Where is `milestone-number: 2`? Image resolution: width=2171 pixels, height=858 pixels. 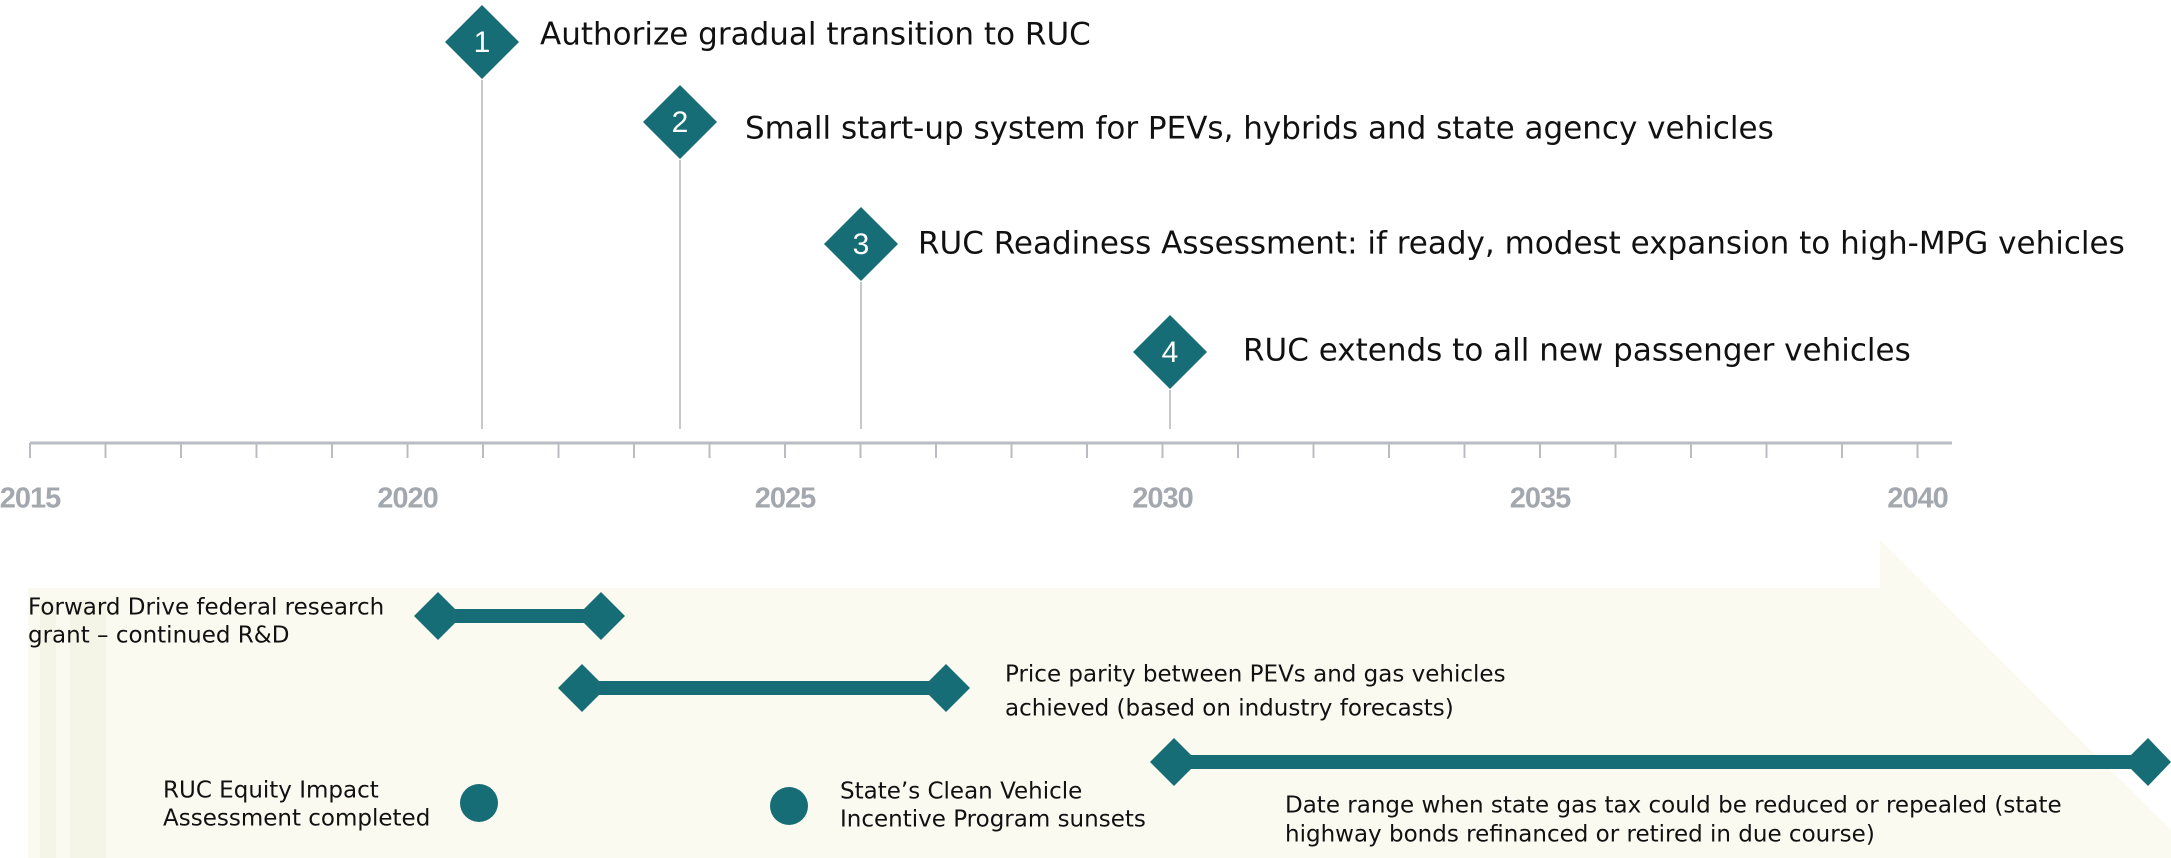 milestone-number: 2 is located at coordinates (680, 122).